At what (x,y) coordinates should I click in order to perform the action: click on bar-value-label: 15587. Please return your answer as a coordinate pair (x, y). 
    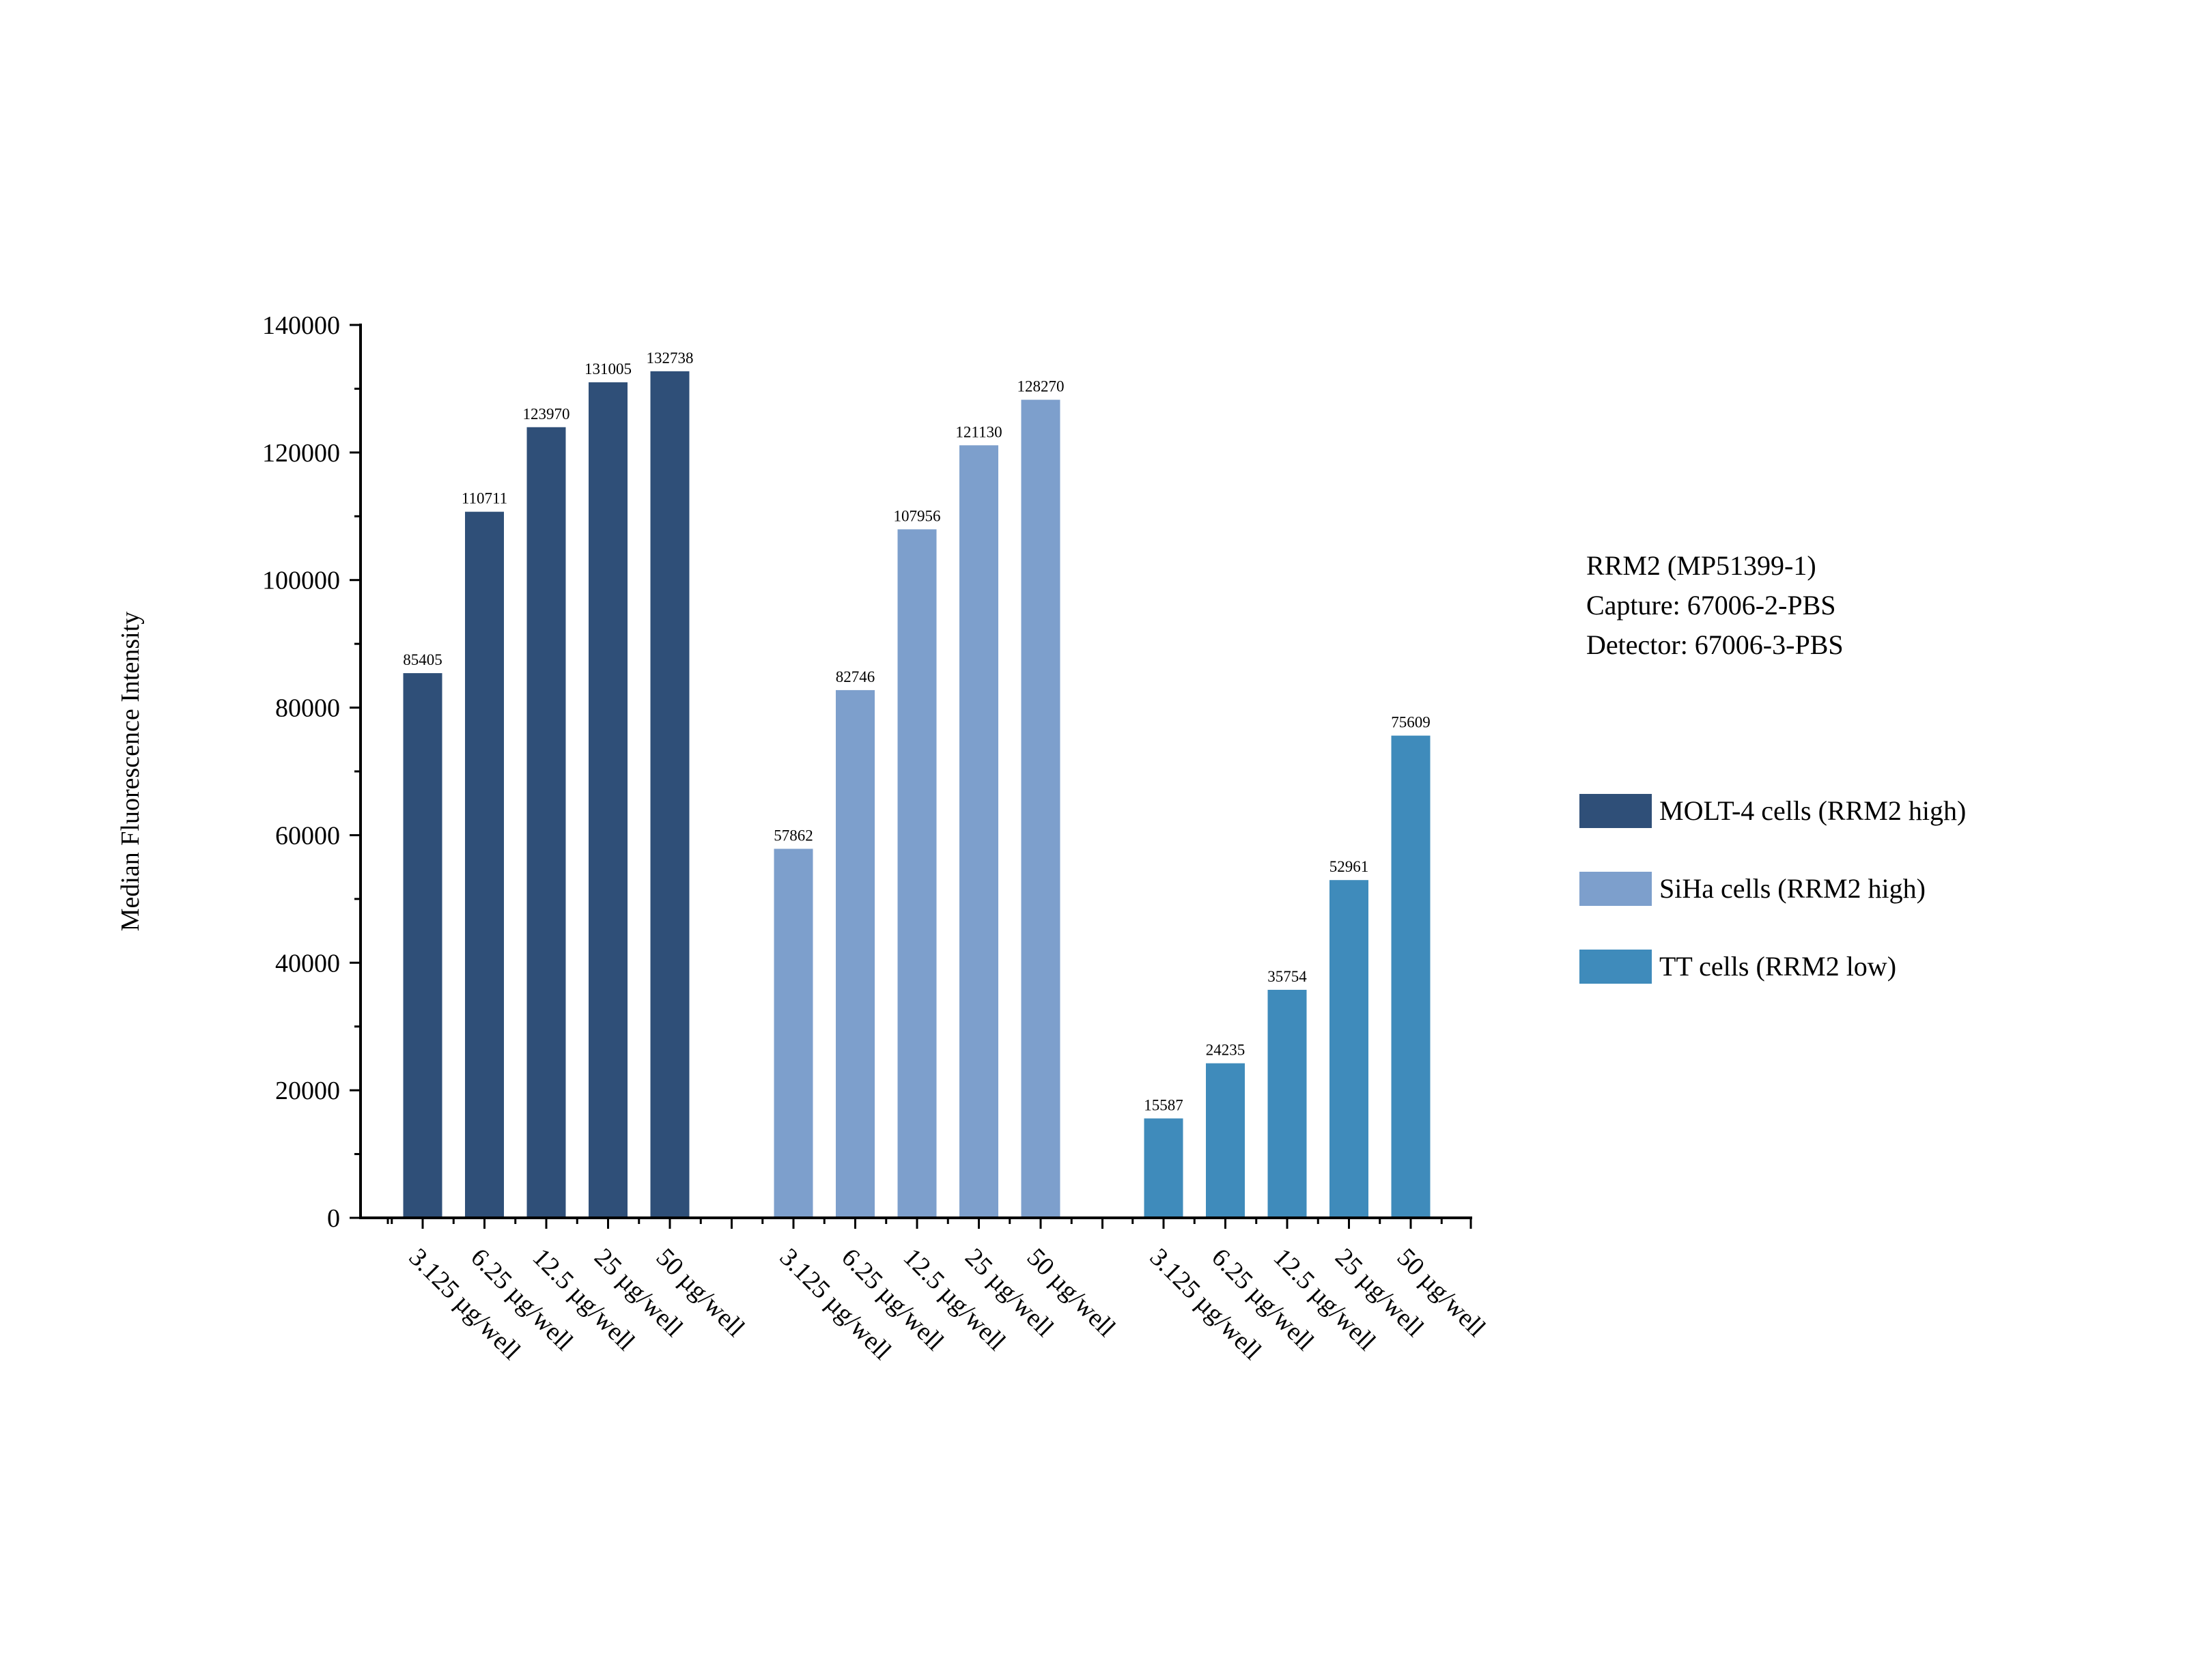
    Looking at the image, I should click on (1163, 1104).